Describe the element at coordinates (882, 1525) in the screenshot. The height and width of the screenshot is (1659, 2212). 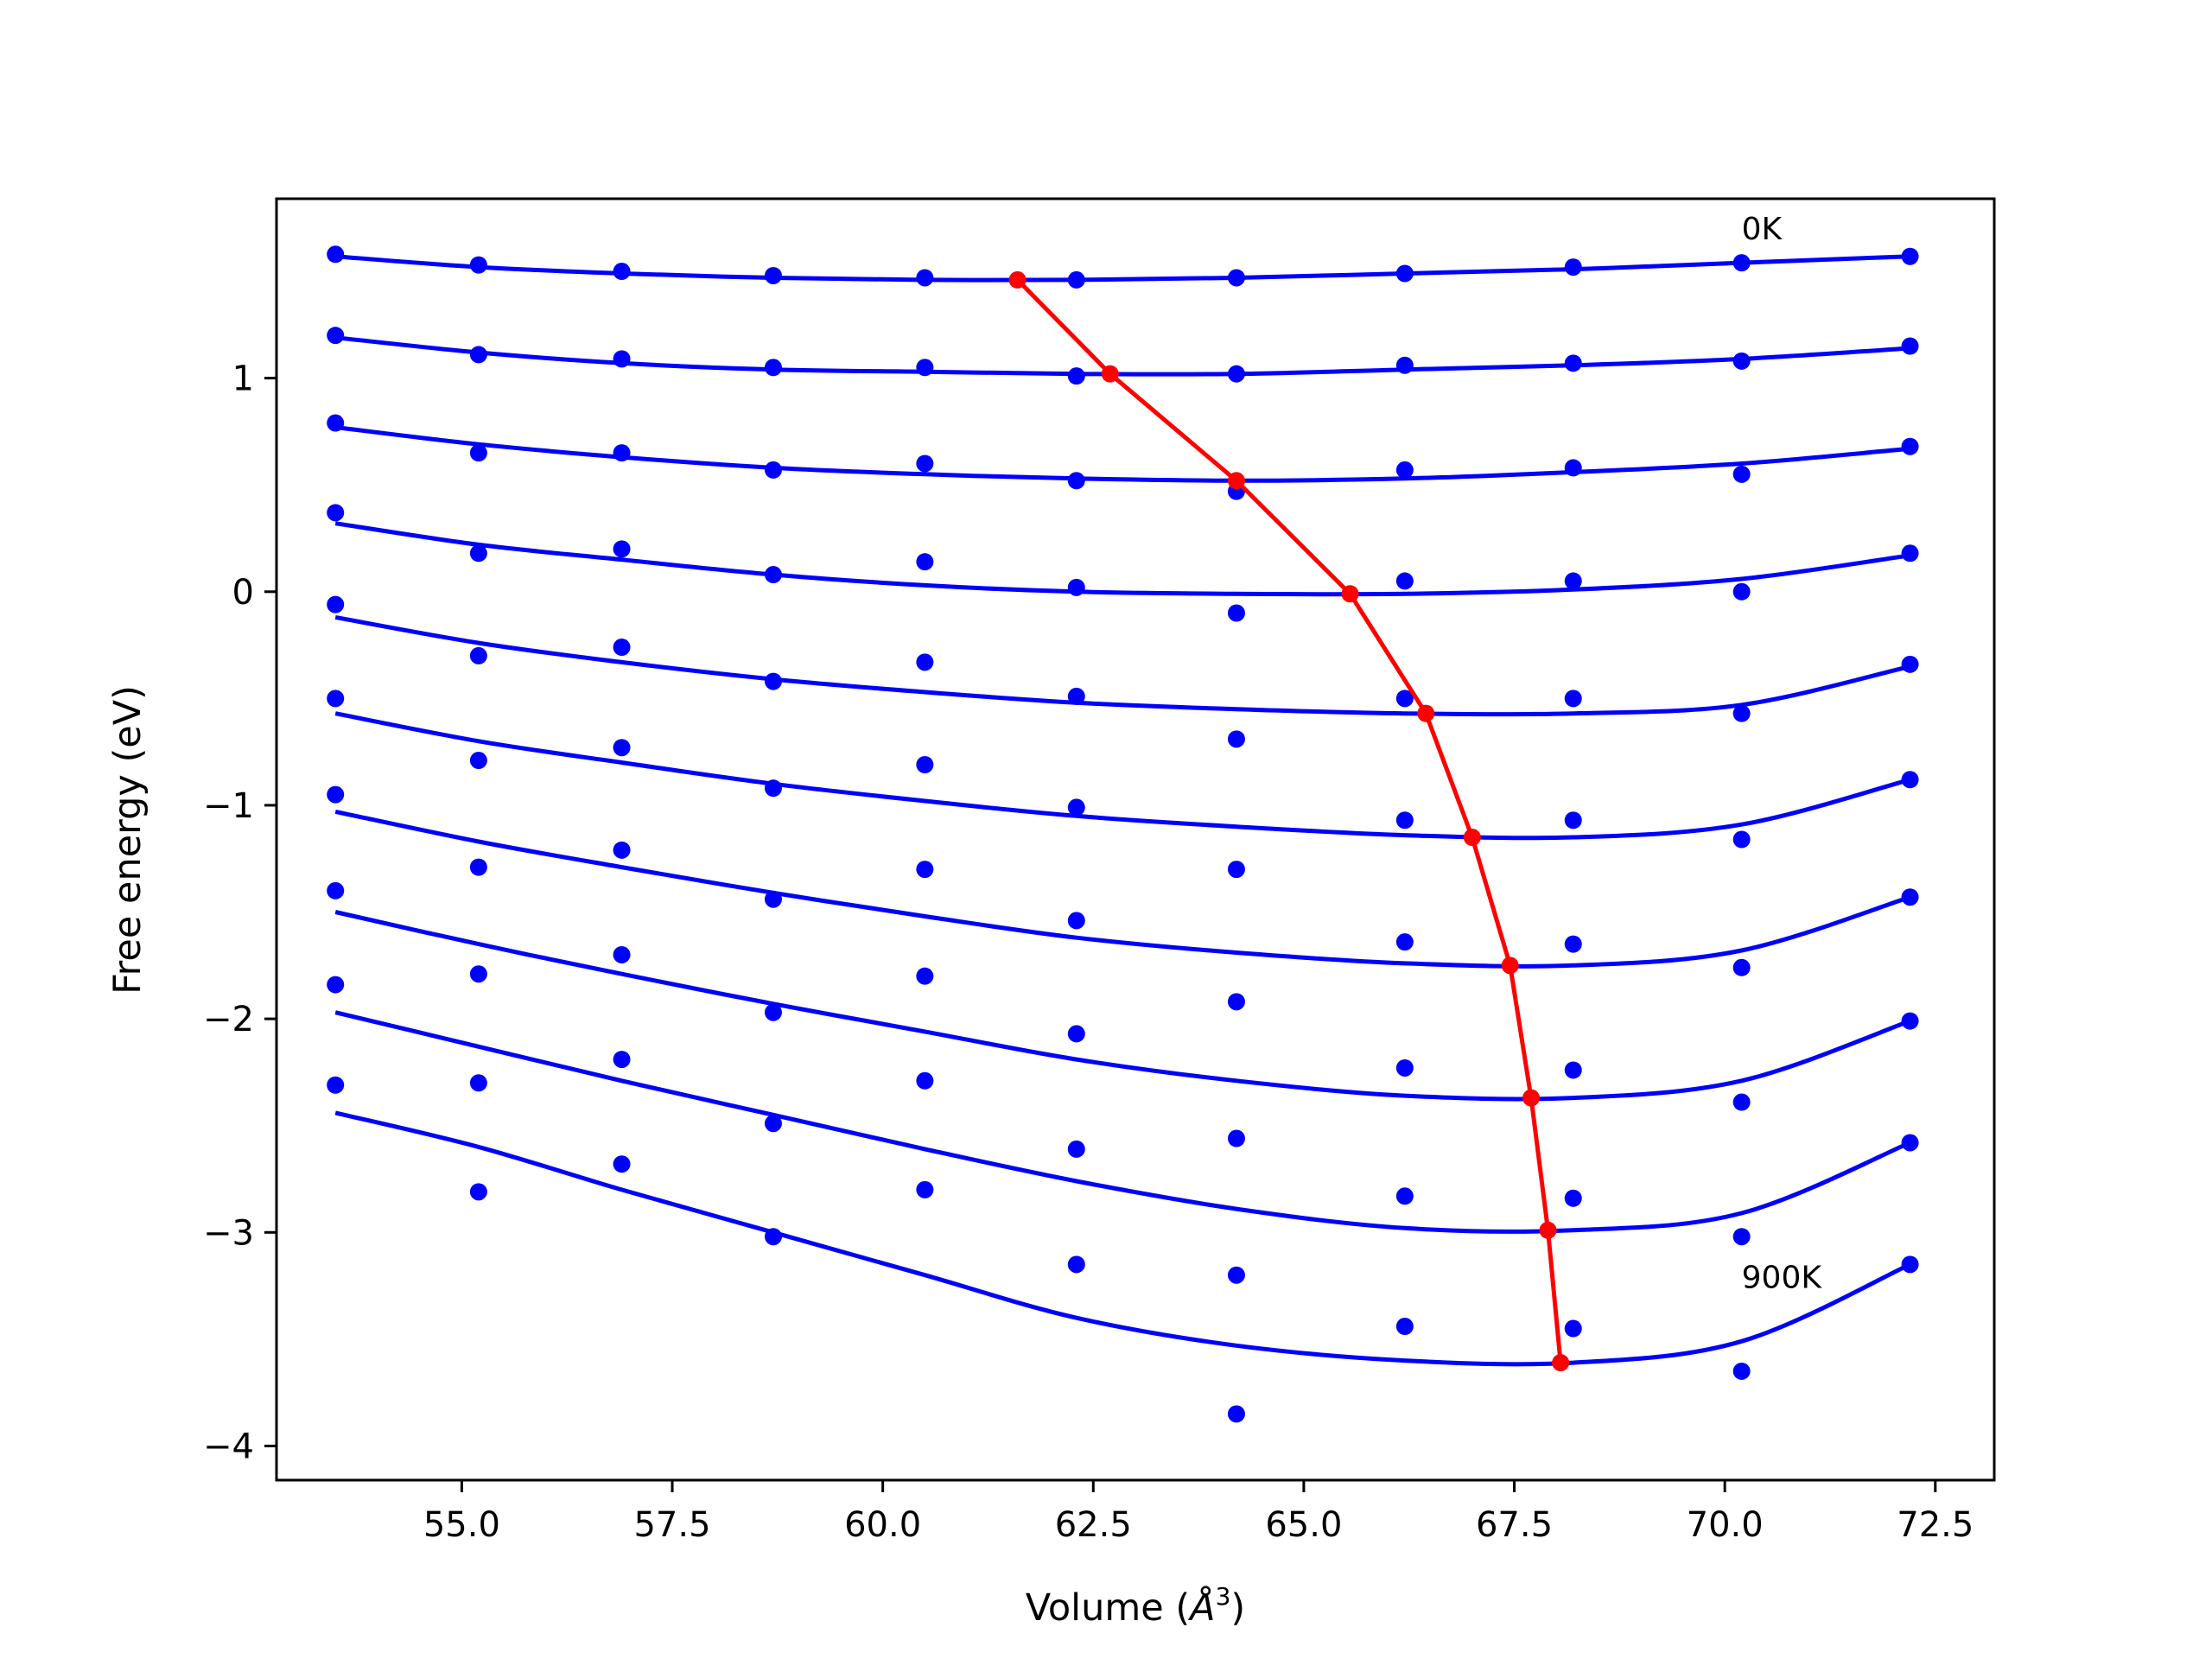
I see `x-tick-label: 60.0` at that location.